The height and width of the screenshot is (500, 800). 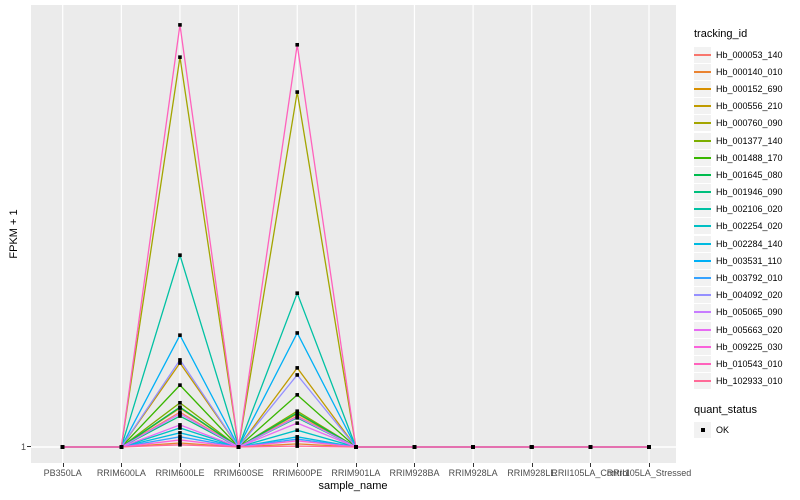 I want to click on legend-entry-label: Hb_001377_140, so click(x=749, y=140).